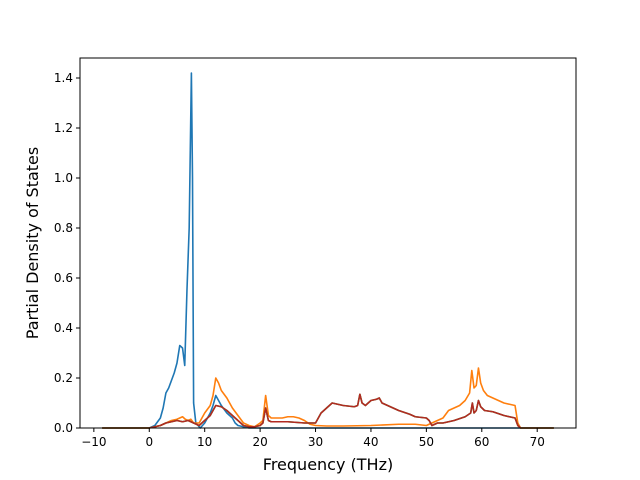  What do you see at coordinates (93, 442) in the screenshot?
I see `x-tick-label: −10` at bounding box center [93, 442].